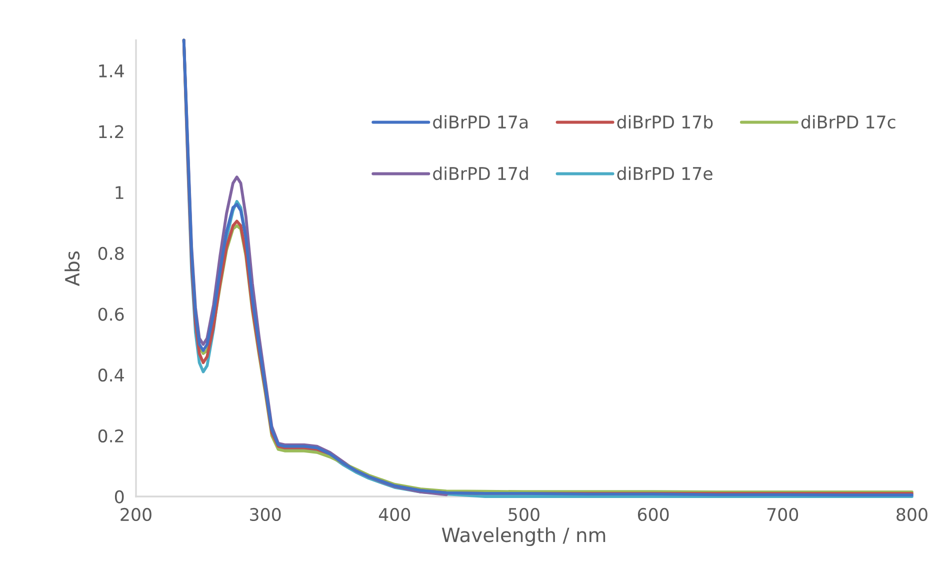 This screenshot has height=574, width=947. Describe the element at coordinates (664, 173) in the screenshot. I see `legend-label: diBrPD 17e` at that location.